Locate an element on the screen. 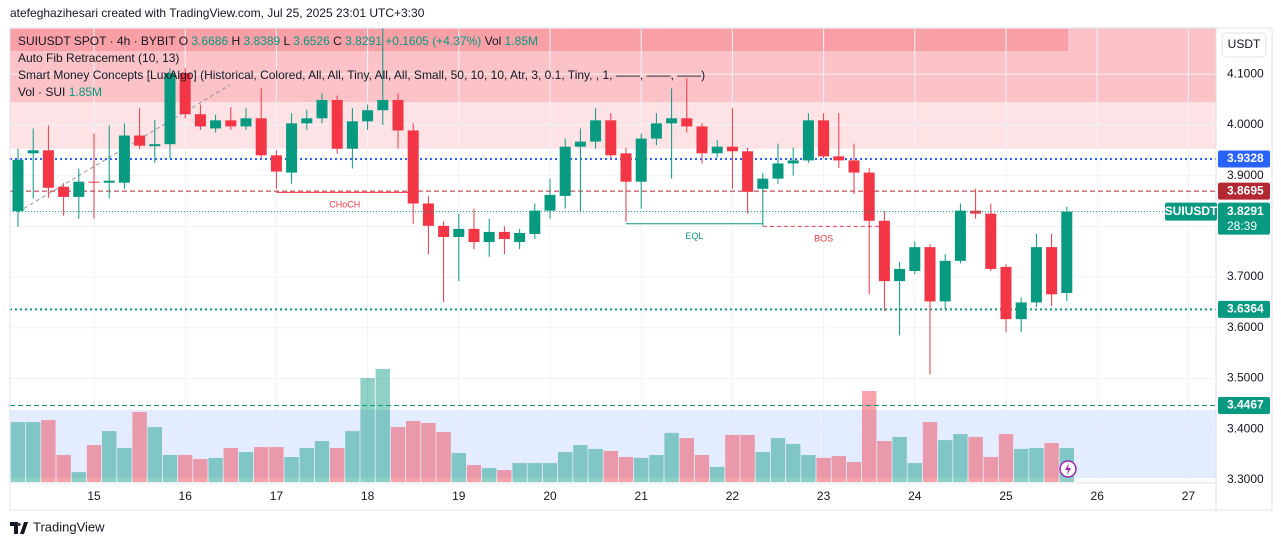 Image resolution: width=1281 pixels, height=546 pixels. indicator-legend: Auto Fib Retracement (10, 13) is located at coordinates (98, 58).